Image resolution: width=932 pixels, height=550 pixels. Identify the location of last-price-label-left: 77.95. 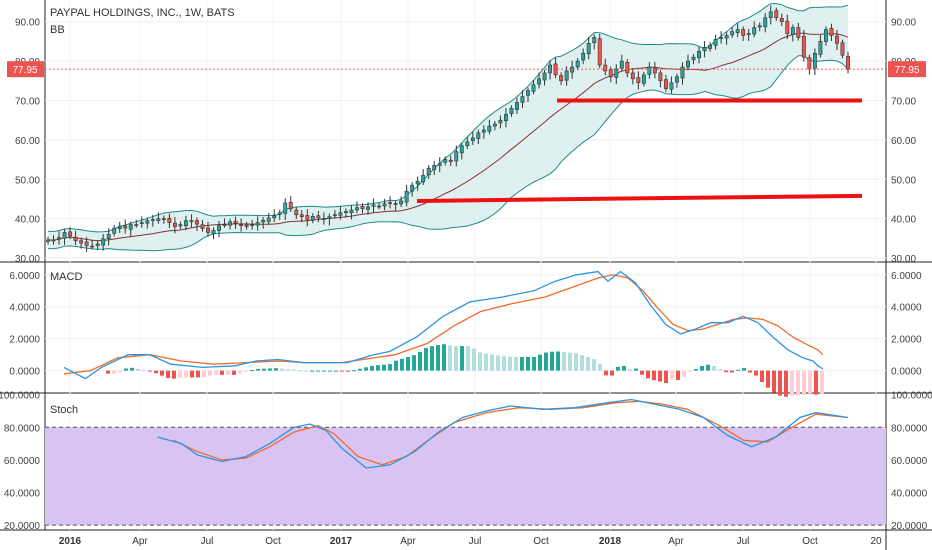
(24, 70).